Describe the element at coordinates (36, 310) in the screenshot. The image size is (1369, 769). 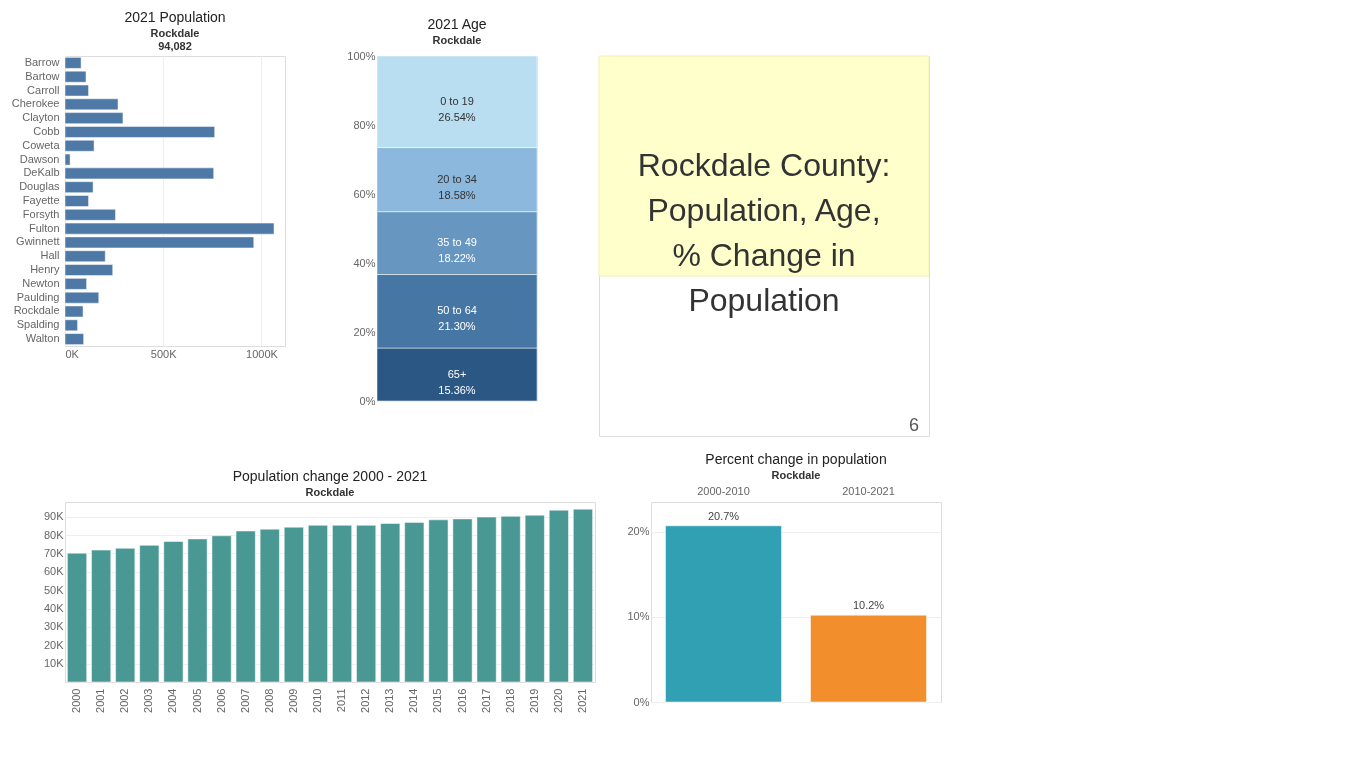
I see `y-tick-label: Rockdale` at that location.